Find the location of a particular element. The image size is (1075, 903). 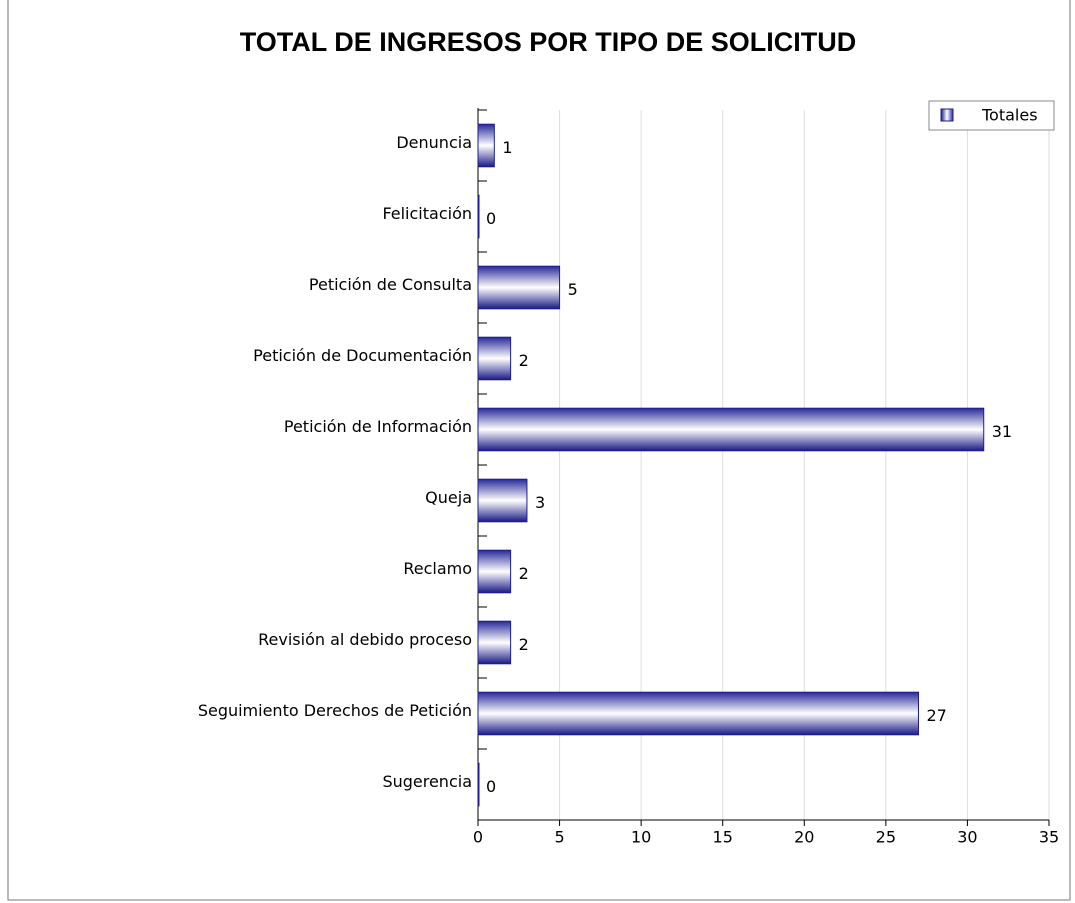

y-tick-label: Revisión al debido proceso is located at coordinates (365, 639).